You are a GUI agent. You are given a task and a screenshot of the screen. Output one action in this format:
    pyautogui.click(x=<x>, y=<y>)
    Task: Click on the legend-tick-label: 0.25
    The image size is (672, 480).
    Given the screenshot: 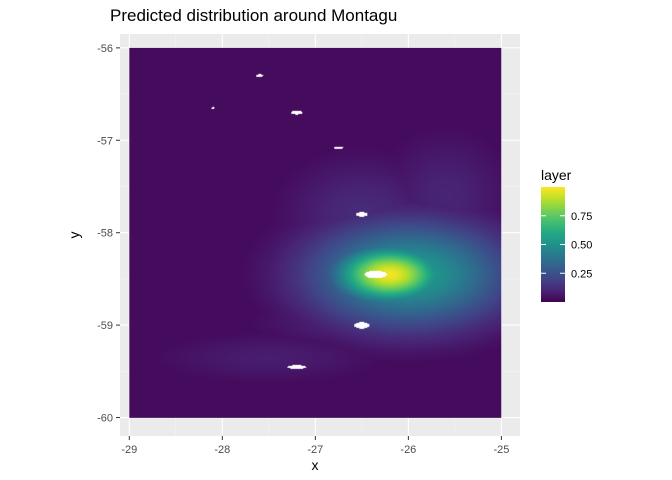 What is the action you would take?
    pyautogui.click(x=581, y=274)
    